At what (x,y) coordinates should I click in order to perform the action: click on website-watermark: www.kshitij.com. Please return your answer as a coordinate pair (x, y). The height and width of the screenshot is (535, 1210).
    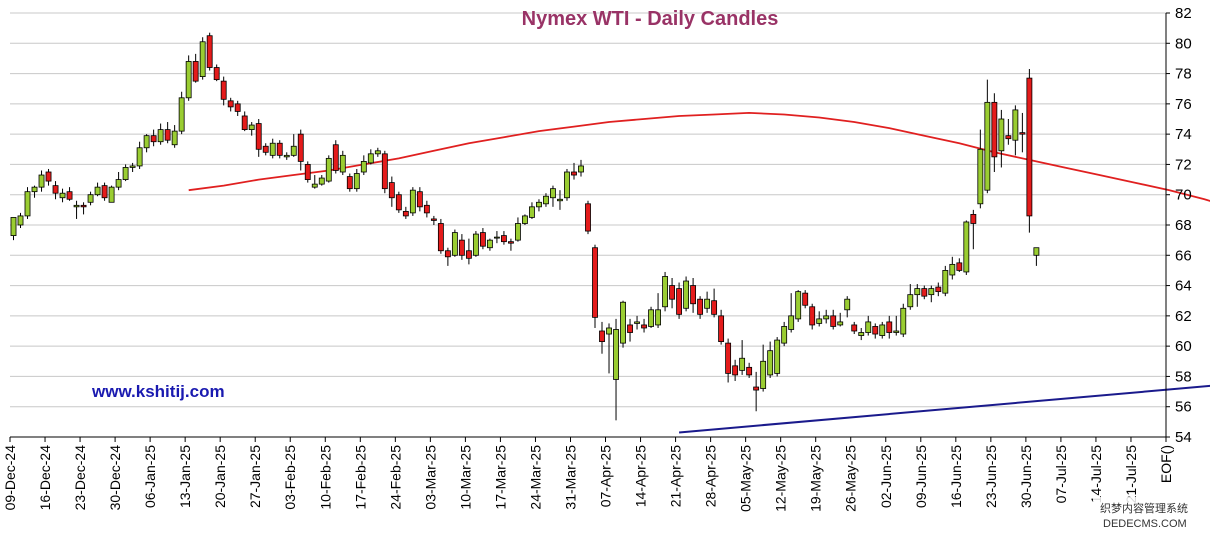
    Looking at the image, I should click on (158, 391).